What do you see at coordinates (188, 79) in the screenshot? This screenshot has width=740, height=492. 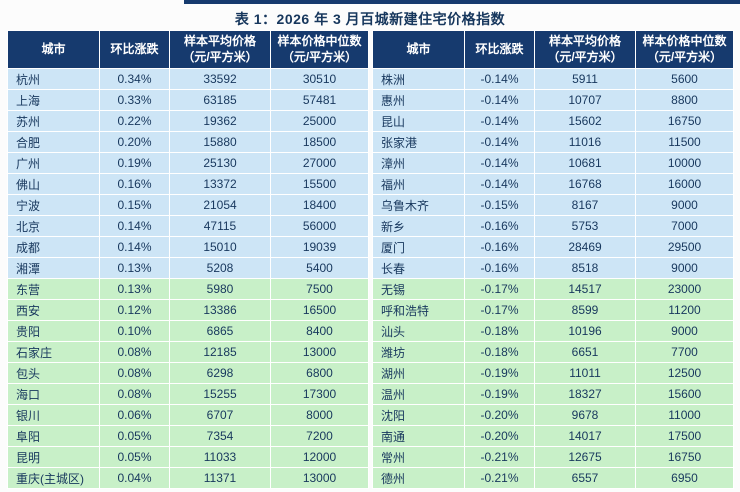 I see `table-row: 杭州 0.34% 33592 30510` at bounding box center [188, 79].